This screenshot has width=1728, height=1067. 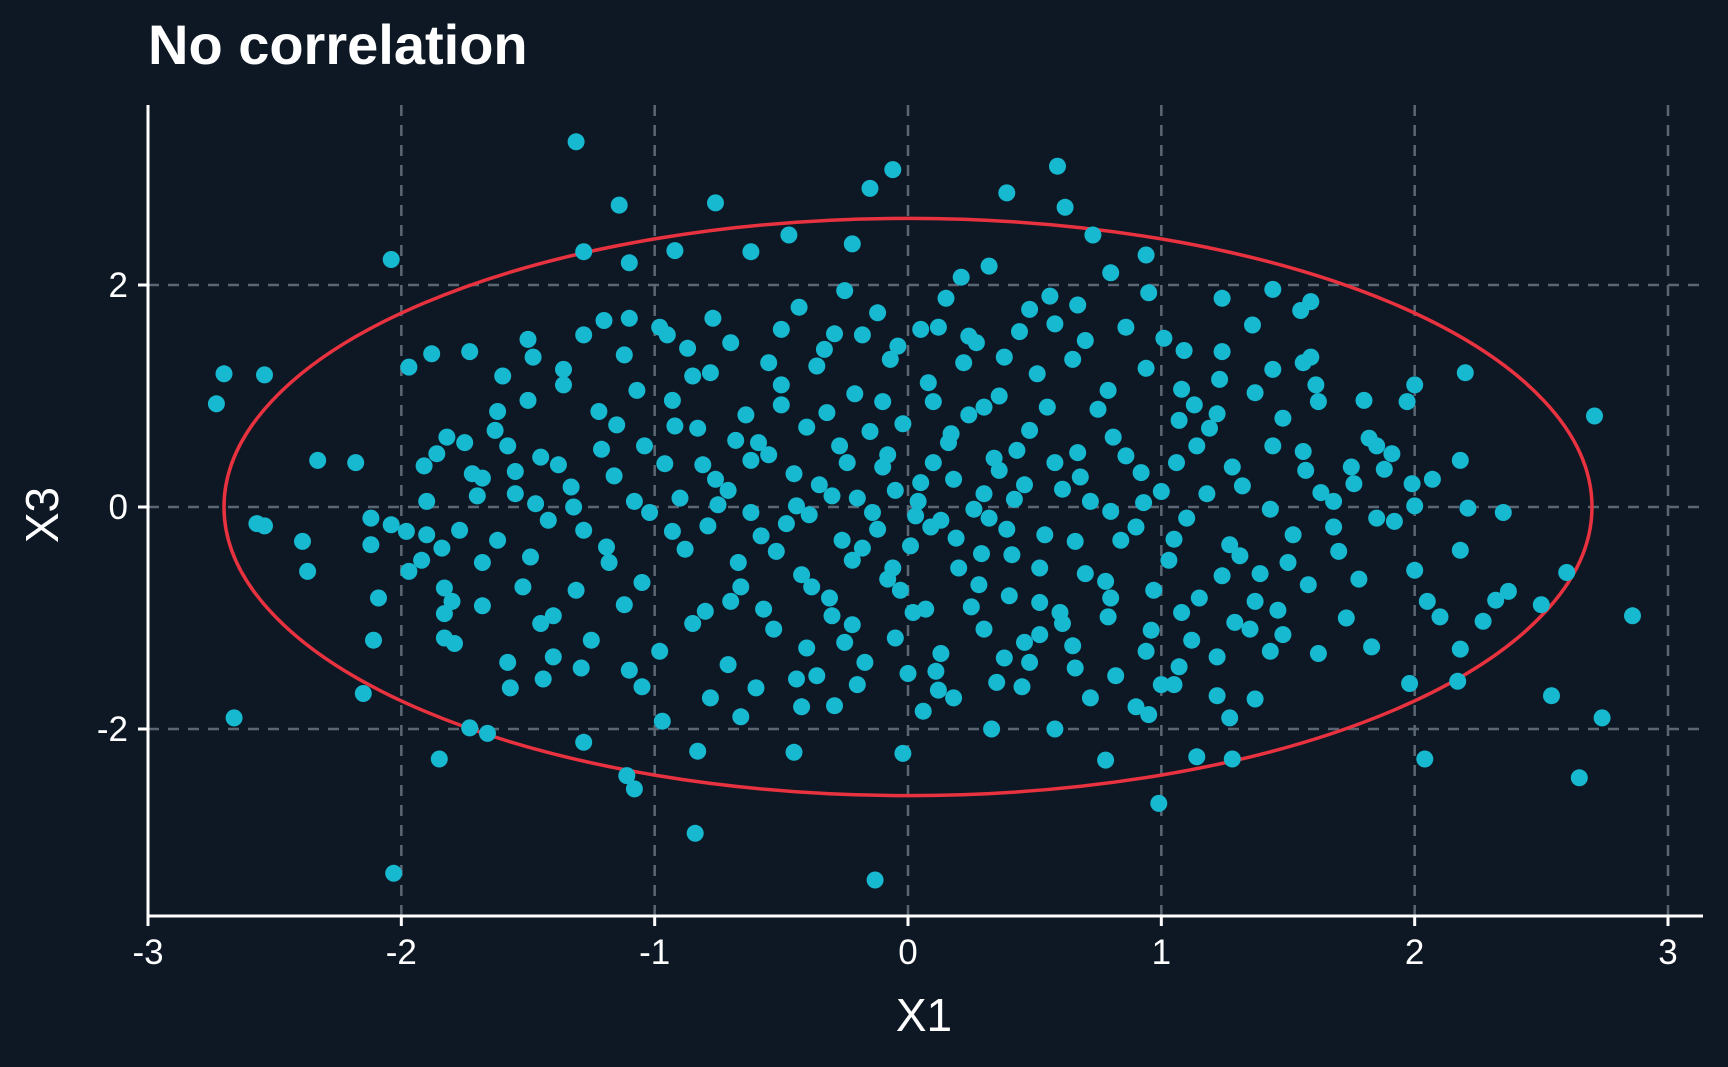 What do you see at coordinates (112, 729) in the screenshot?
I see `y-tick-label: -2` at bounding box center [112, 729].